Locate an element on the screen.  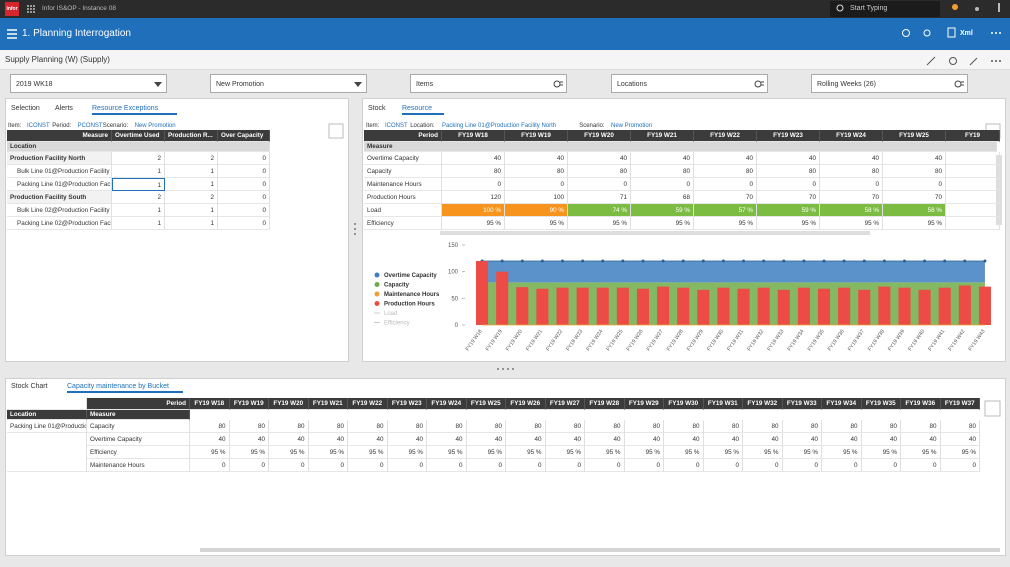
cell: 100 is located at coordinates (536, 197).